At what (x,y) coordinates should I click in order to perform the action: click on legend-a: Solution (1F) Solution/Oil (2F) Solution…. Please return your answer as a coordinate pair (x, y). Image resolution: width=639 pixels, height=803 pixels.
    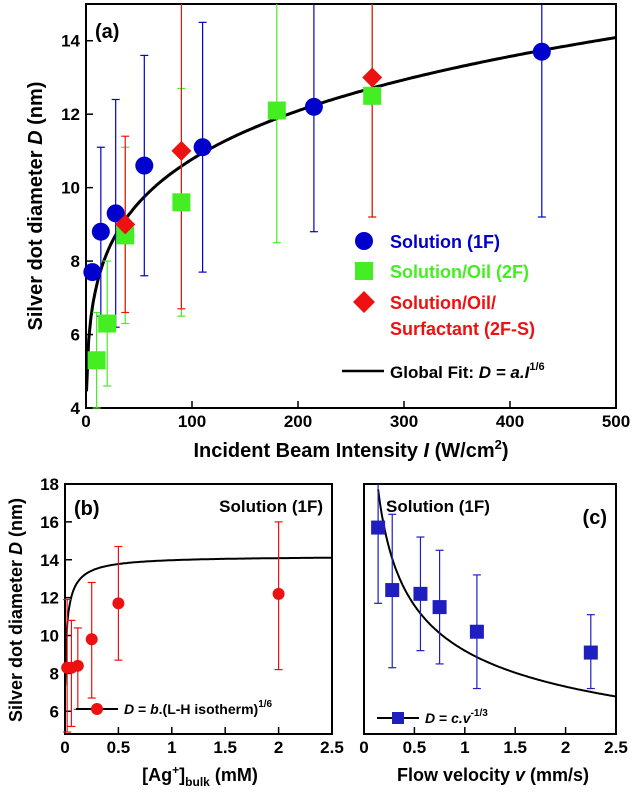
    Looking at the image, I should click on (443, 307).